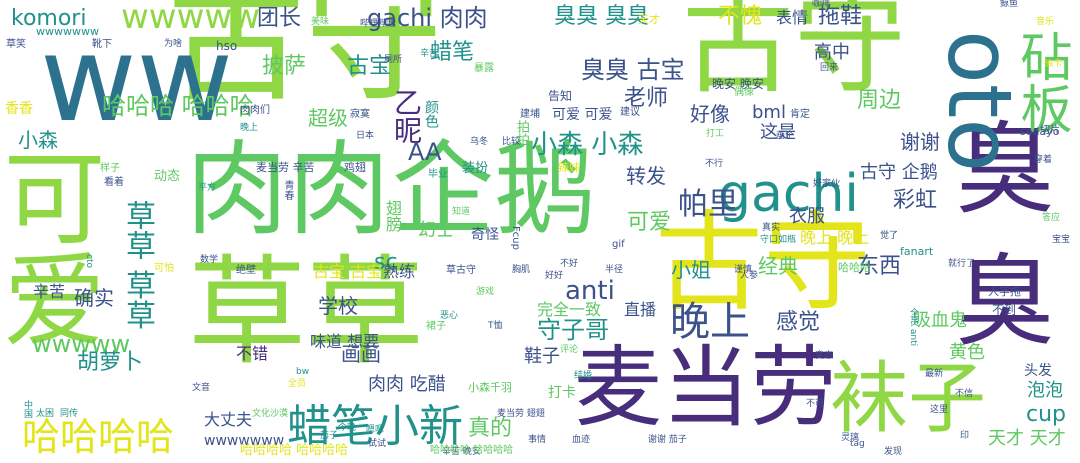 This screenshot has width=1080, height=463. I want to click on word: 谢谢 茄子, so click(667, 440).